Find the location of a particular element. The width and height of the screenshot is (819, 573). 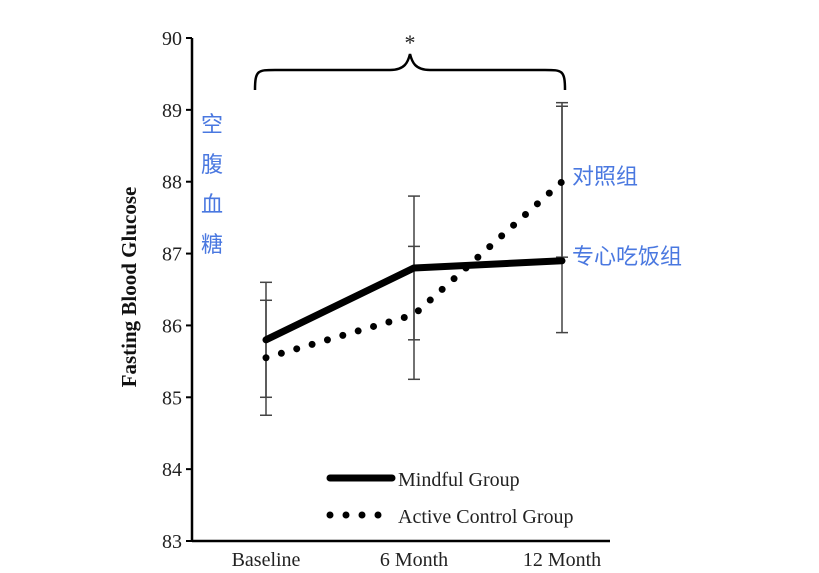

annotation-y-label-cn: 空腹血糖 is located at coordinates (212, 185).